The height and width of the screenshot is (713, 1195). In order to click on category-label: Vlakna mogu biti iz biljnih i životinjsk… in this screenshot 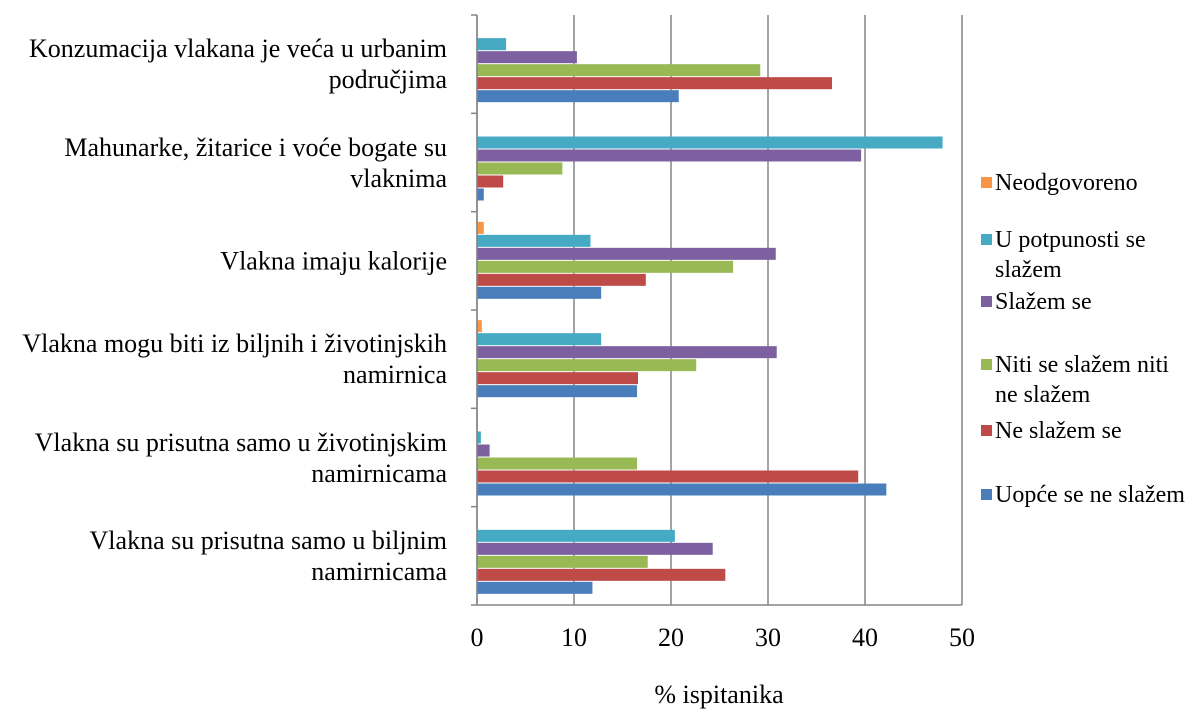, I will do `click(234, 359)`.